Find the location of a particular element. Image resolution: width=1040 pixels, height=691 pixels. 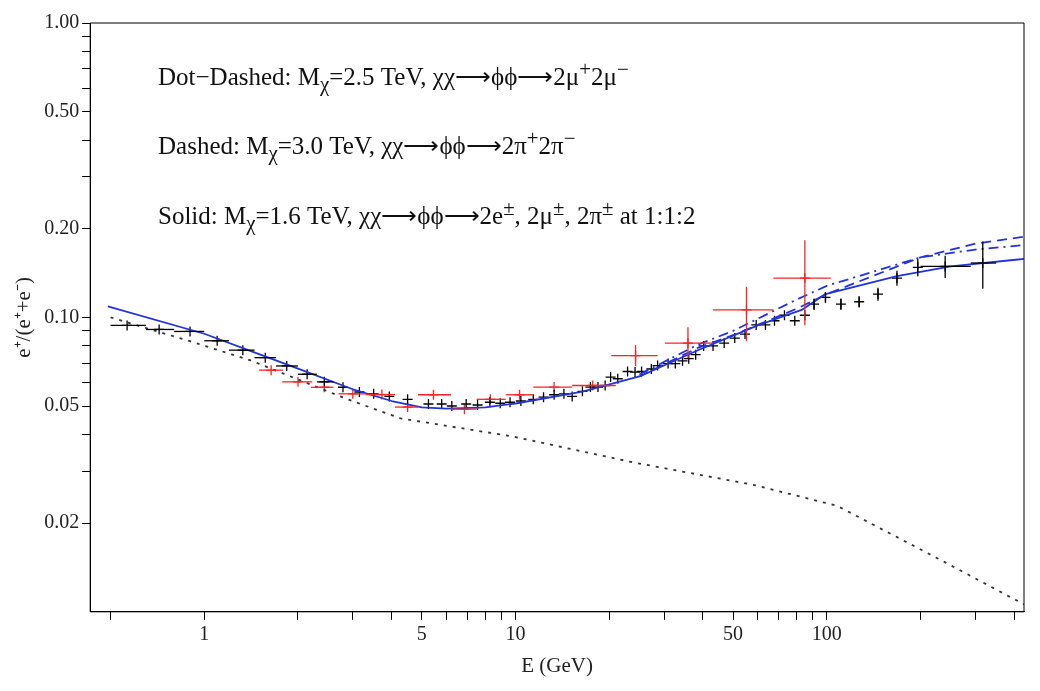

annotation: Dot−Dashed: M$_{χ}$=2.5 TeV, χχ⟶ϕϕ⟶2μ$^{+}$2μ$^{−}$ is located at coordinates (394, 77).